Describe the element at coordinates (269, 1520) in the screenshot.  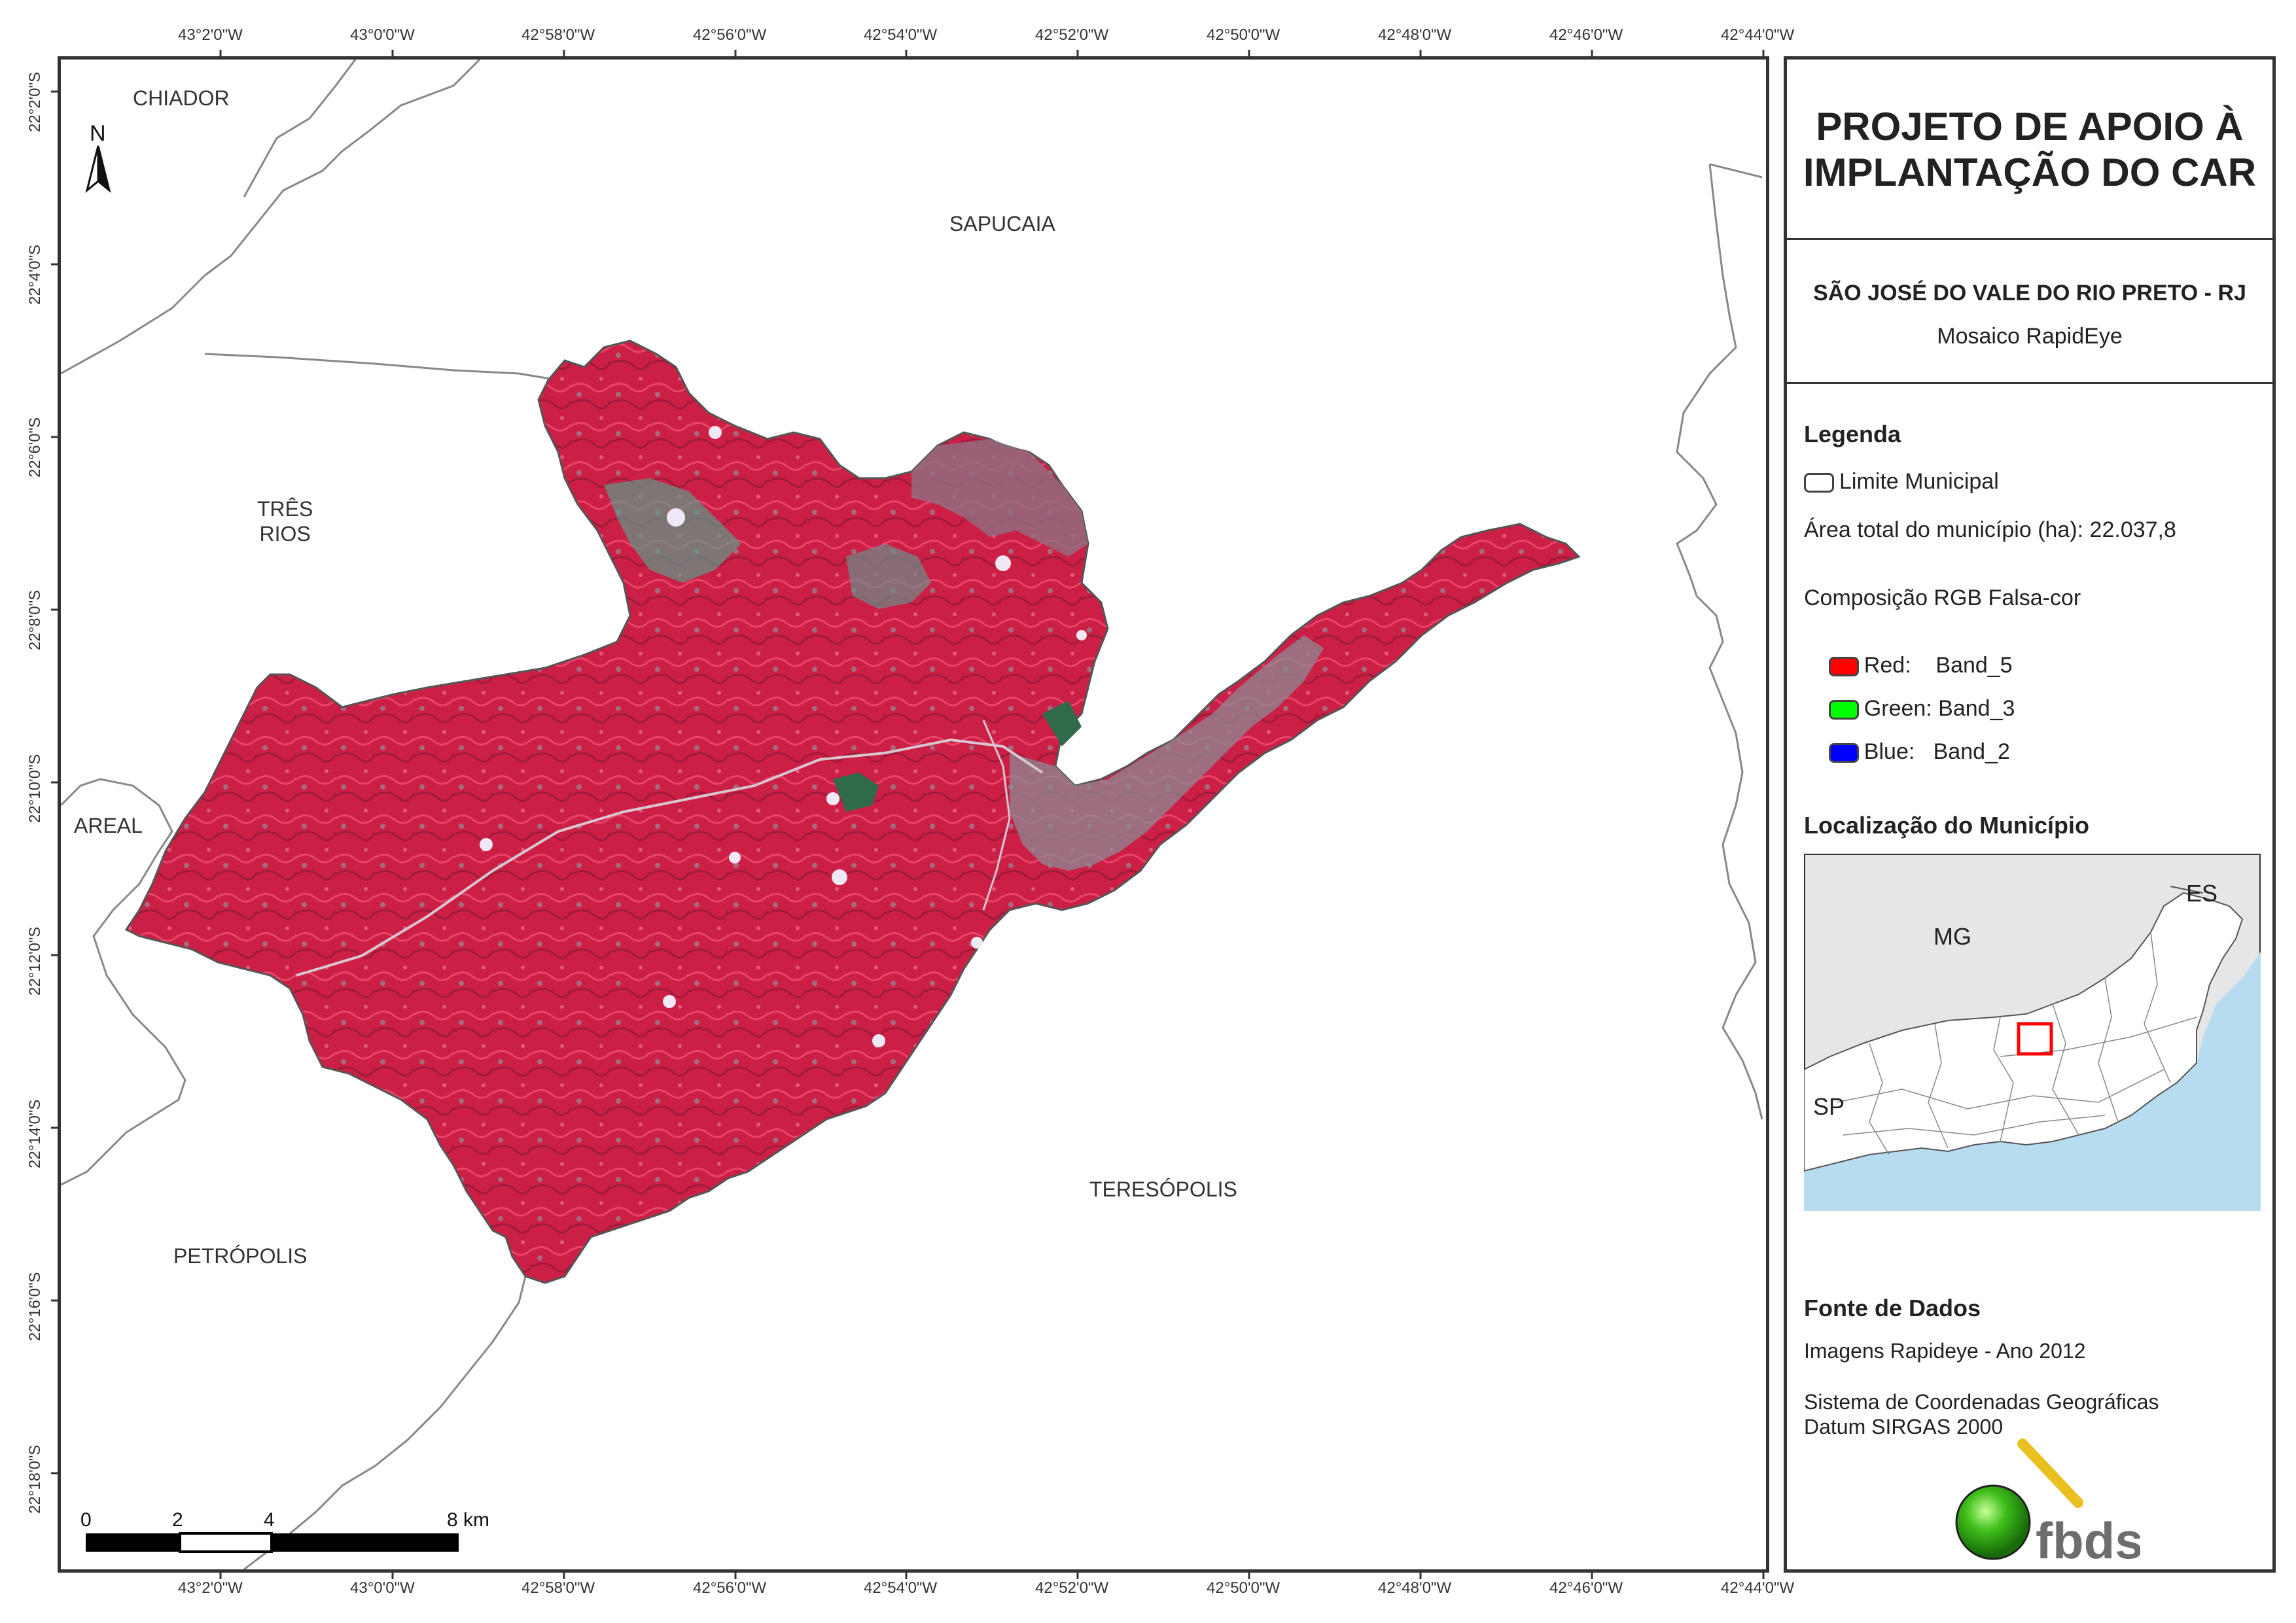
I see `scale-label-4: 4` at that location.